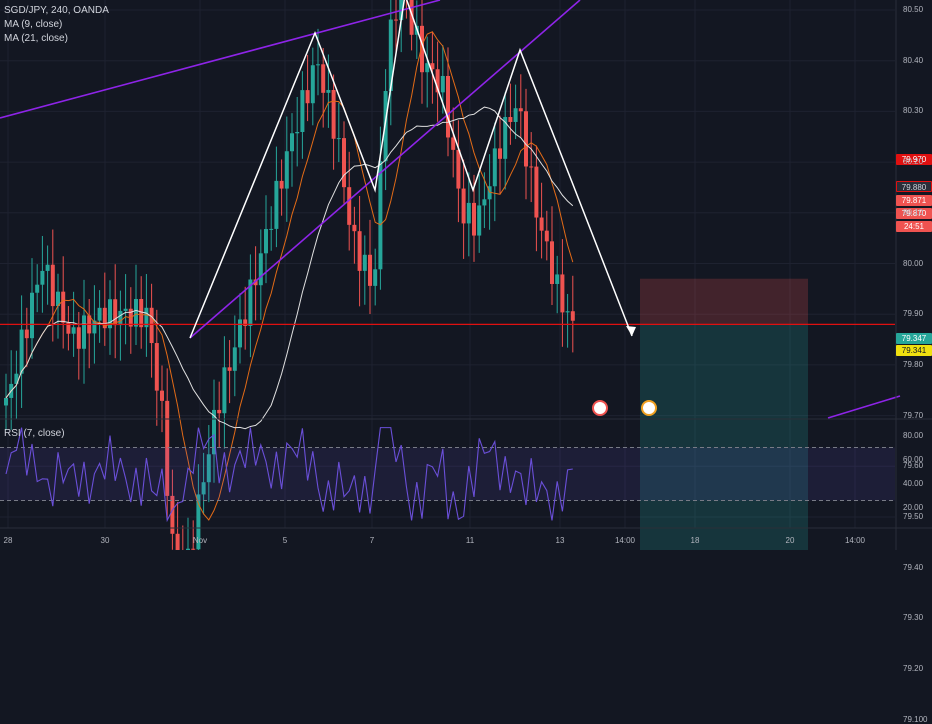 The height and width of the screenshot is (724, 932). What do you see at coordinates (914, 338) in the screenshot?
I see `target-price-label: 79.347` at bounding box center [914, 338].